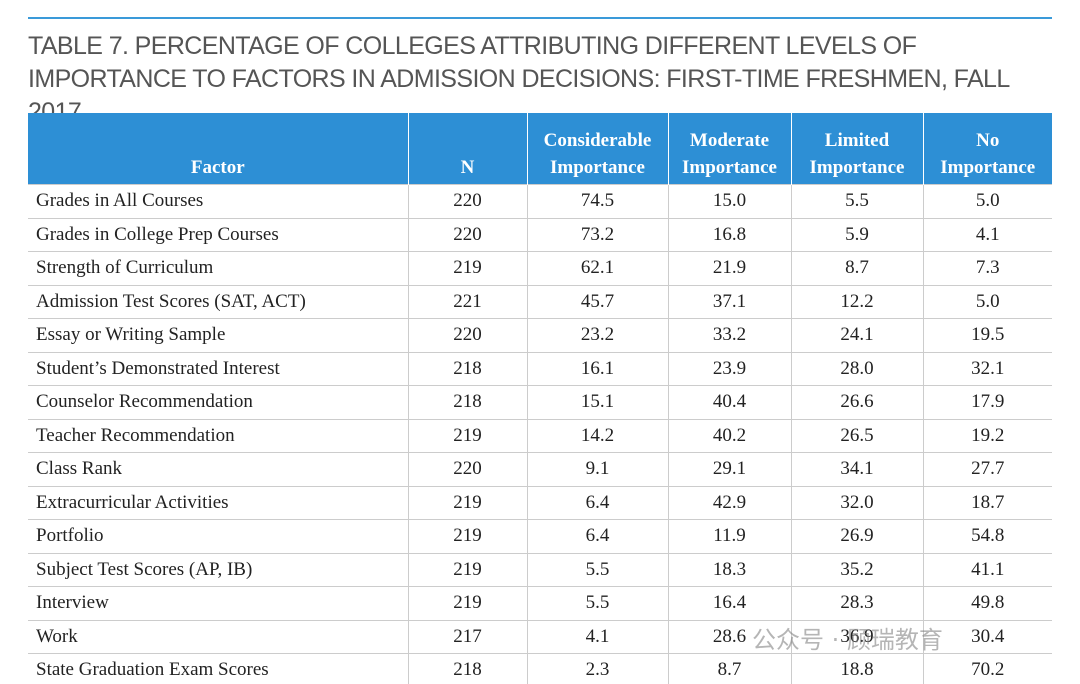 This screenshot has width=1080, height=684. I want to click on value-cell: 23.9, so click(729, 368).